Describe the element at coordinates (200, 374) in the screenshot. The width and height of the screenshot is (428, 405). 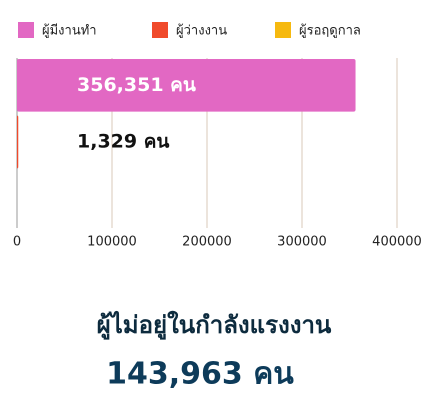
I see `annotation: 143,963 คน` at that location.